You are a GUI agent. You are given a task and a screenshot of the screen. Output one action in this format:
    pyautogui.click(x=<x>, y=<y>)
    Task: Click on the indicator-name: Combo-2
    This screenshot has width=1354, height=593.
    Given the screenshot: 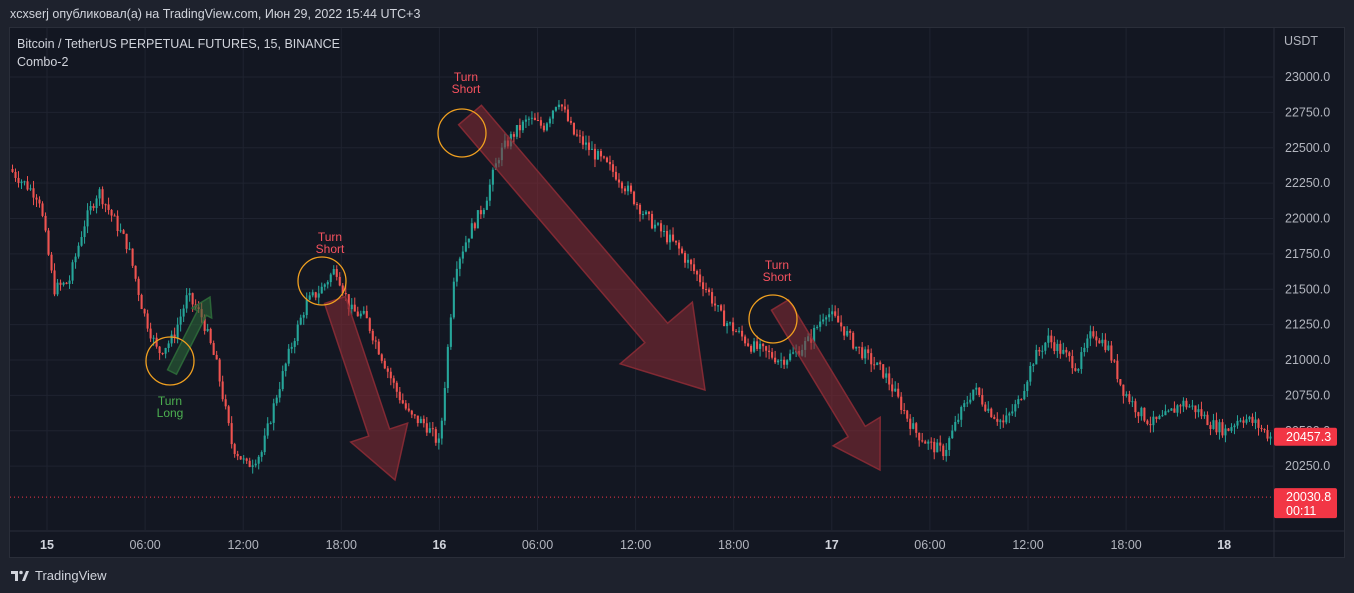 What is the action you would take?
    pyautogui.click(x=43, y=62)
    